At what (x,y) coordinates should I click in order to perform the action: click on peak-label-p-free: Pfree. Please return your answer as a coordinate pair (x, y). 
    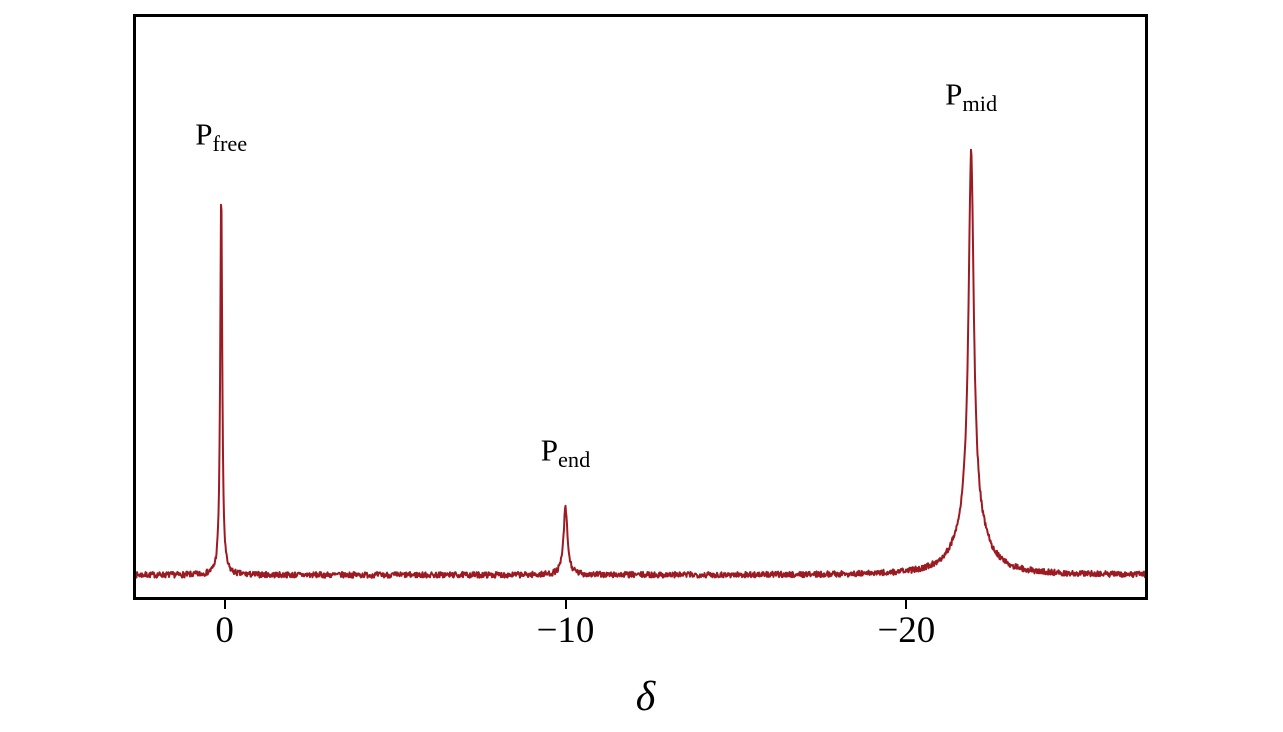
    Looking at the image, I should click on (221, 137).